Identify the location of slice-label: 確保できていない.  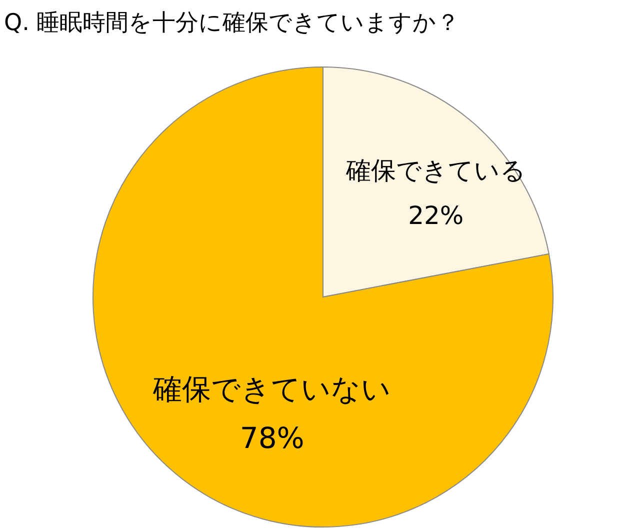
(272, 389).